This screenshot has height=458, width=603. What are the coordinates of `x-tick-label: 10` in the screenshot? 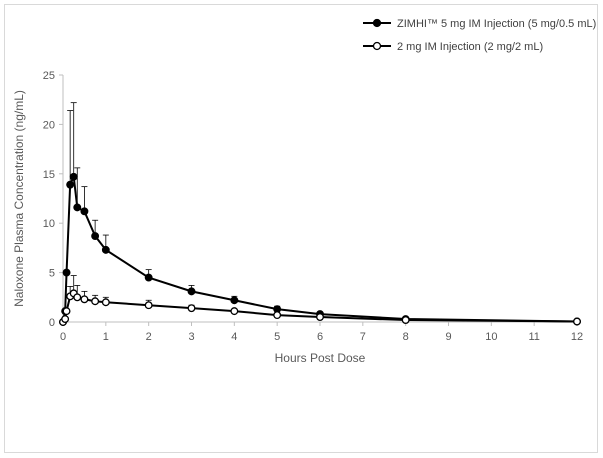 It's located at (491, 337).